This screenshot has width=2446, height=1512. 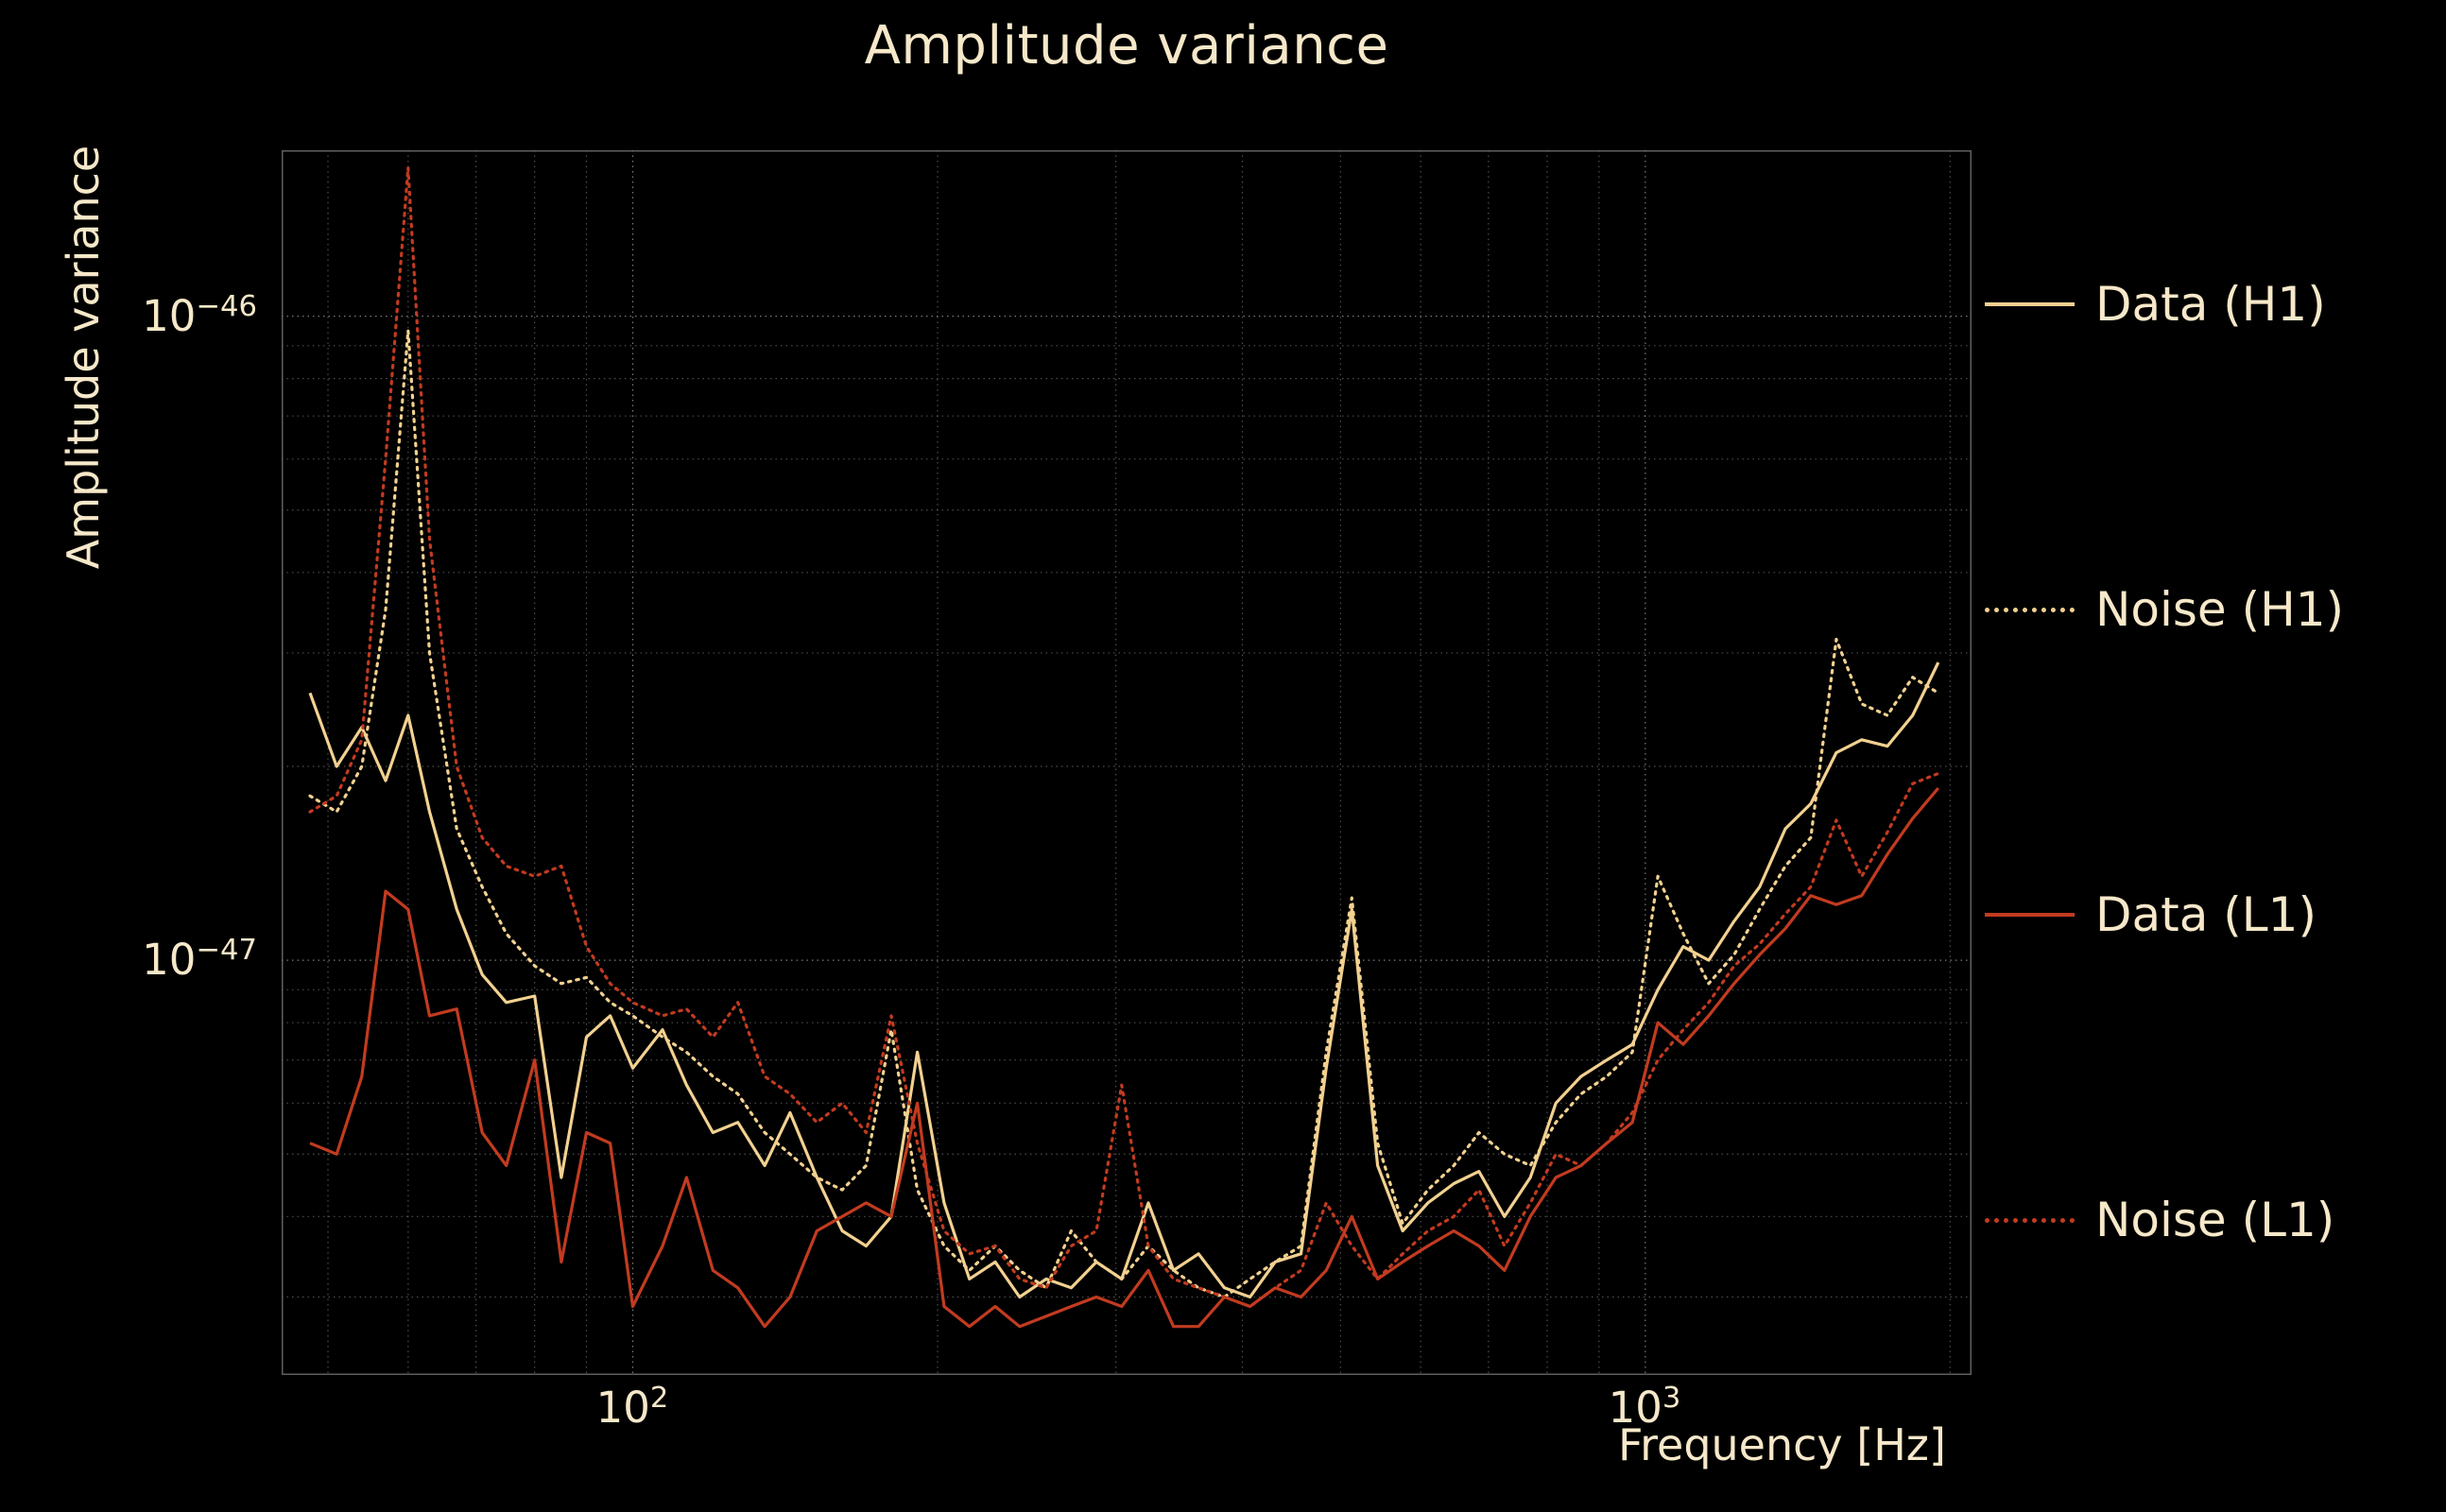 I want to click on y-axis-title: Amplitude variance, so click(x=83, y=357).